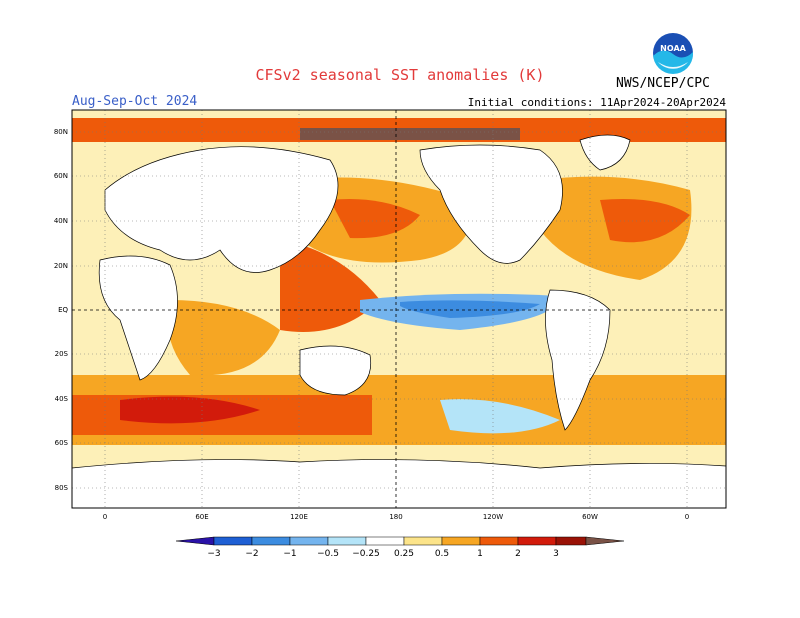 This screenshot has height=618, width=800. Describe the element at coordinates (518, 554) in the screenshot. I see `colorbar-label: 2` at that location.